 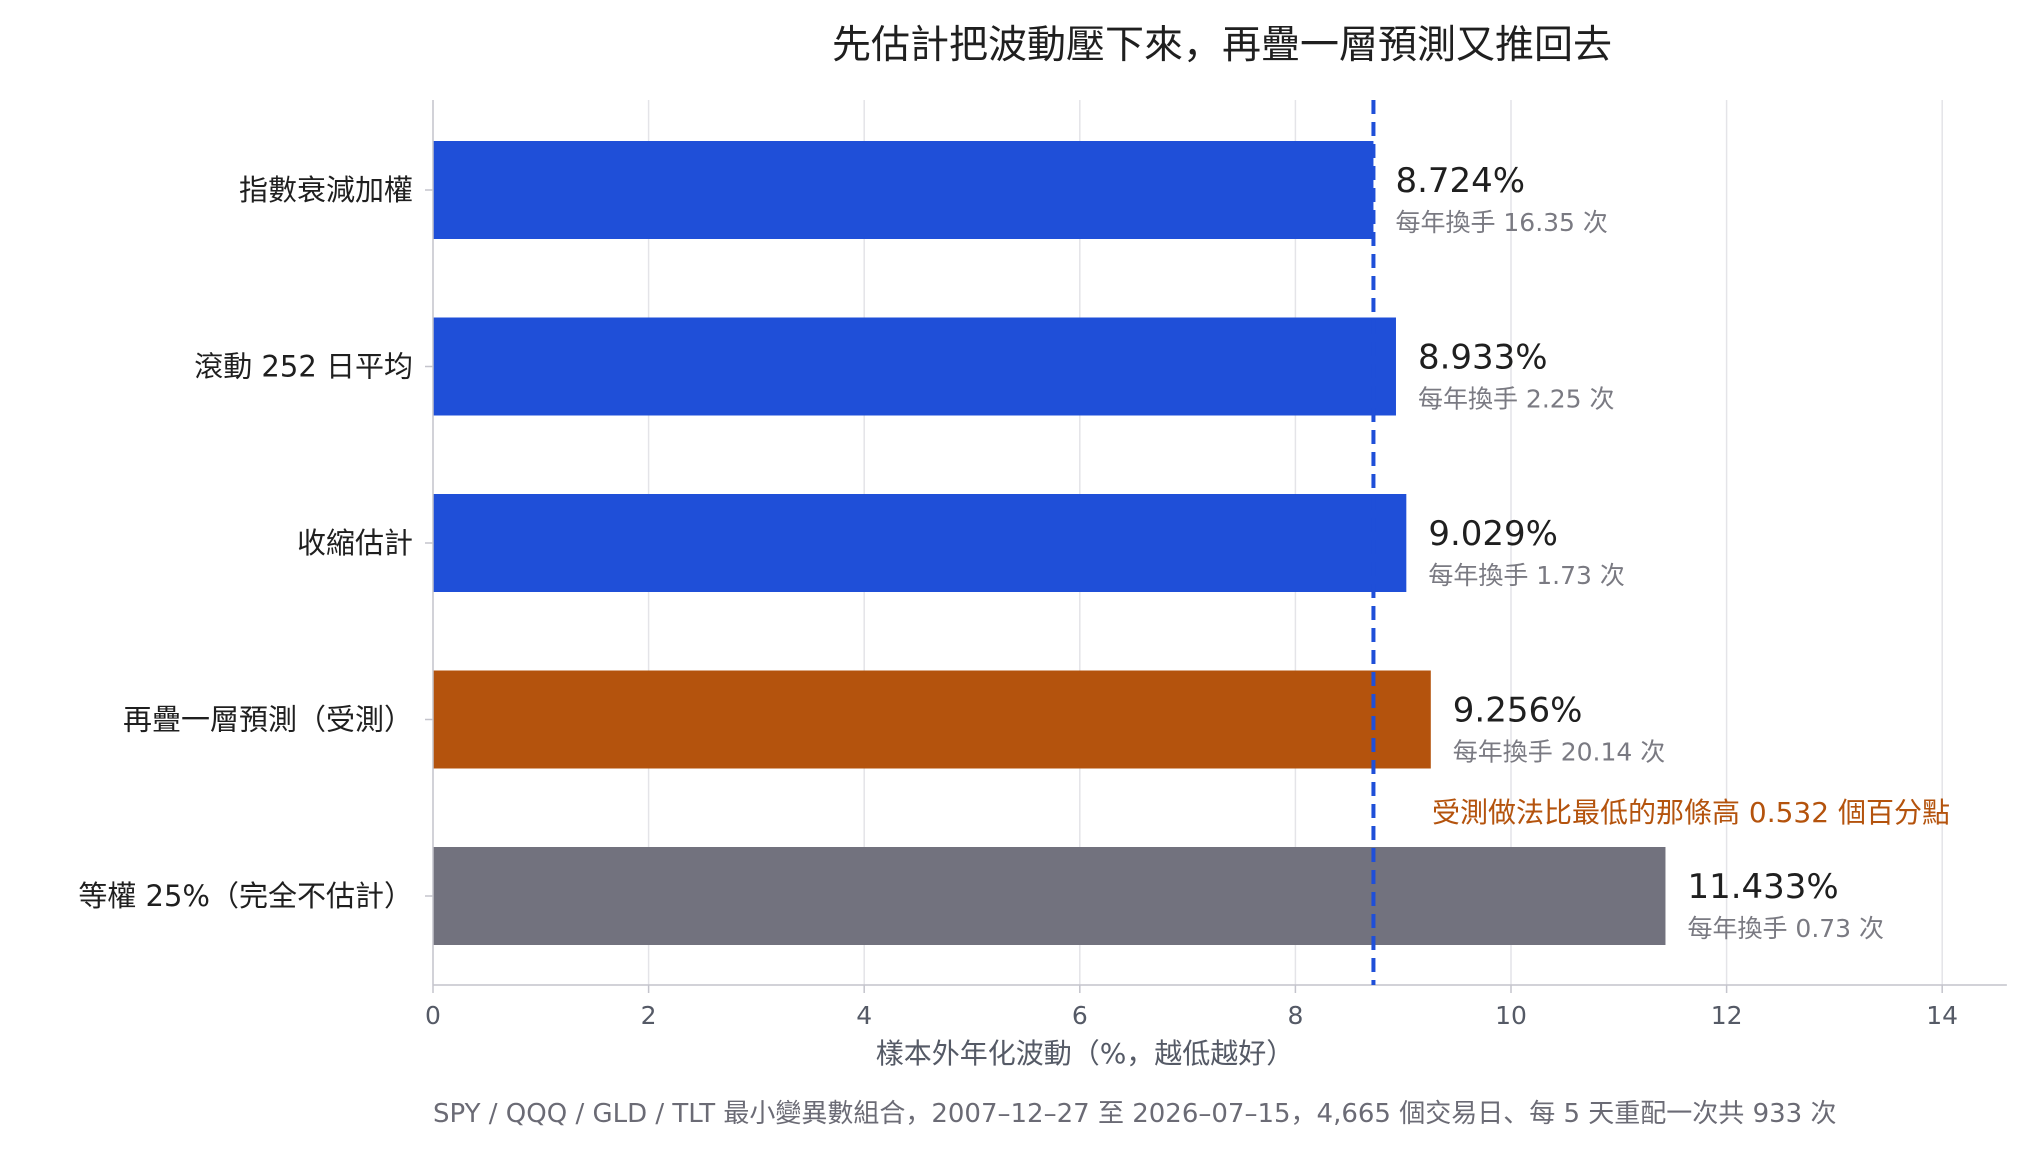 What do you see at coordinates (649, 1015) in the screenshot?
I see `x-tick-label: 2` at bounding box center [649, 1015].